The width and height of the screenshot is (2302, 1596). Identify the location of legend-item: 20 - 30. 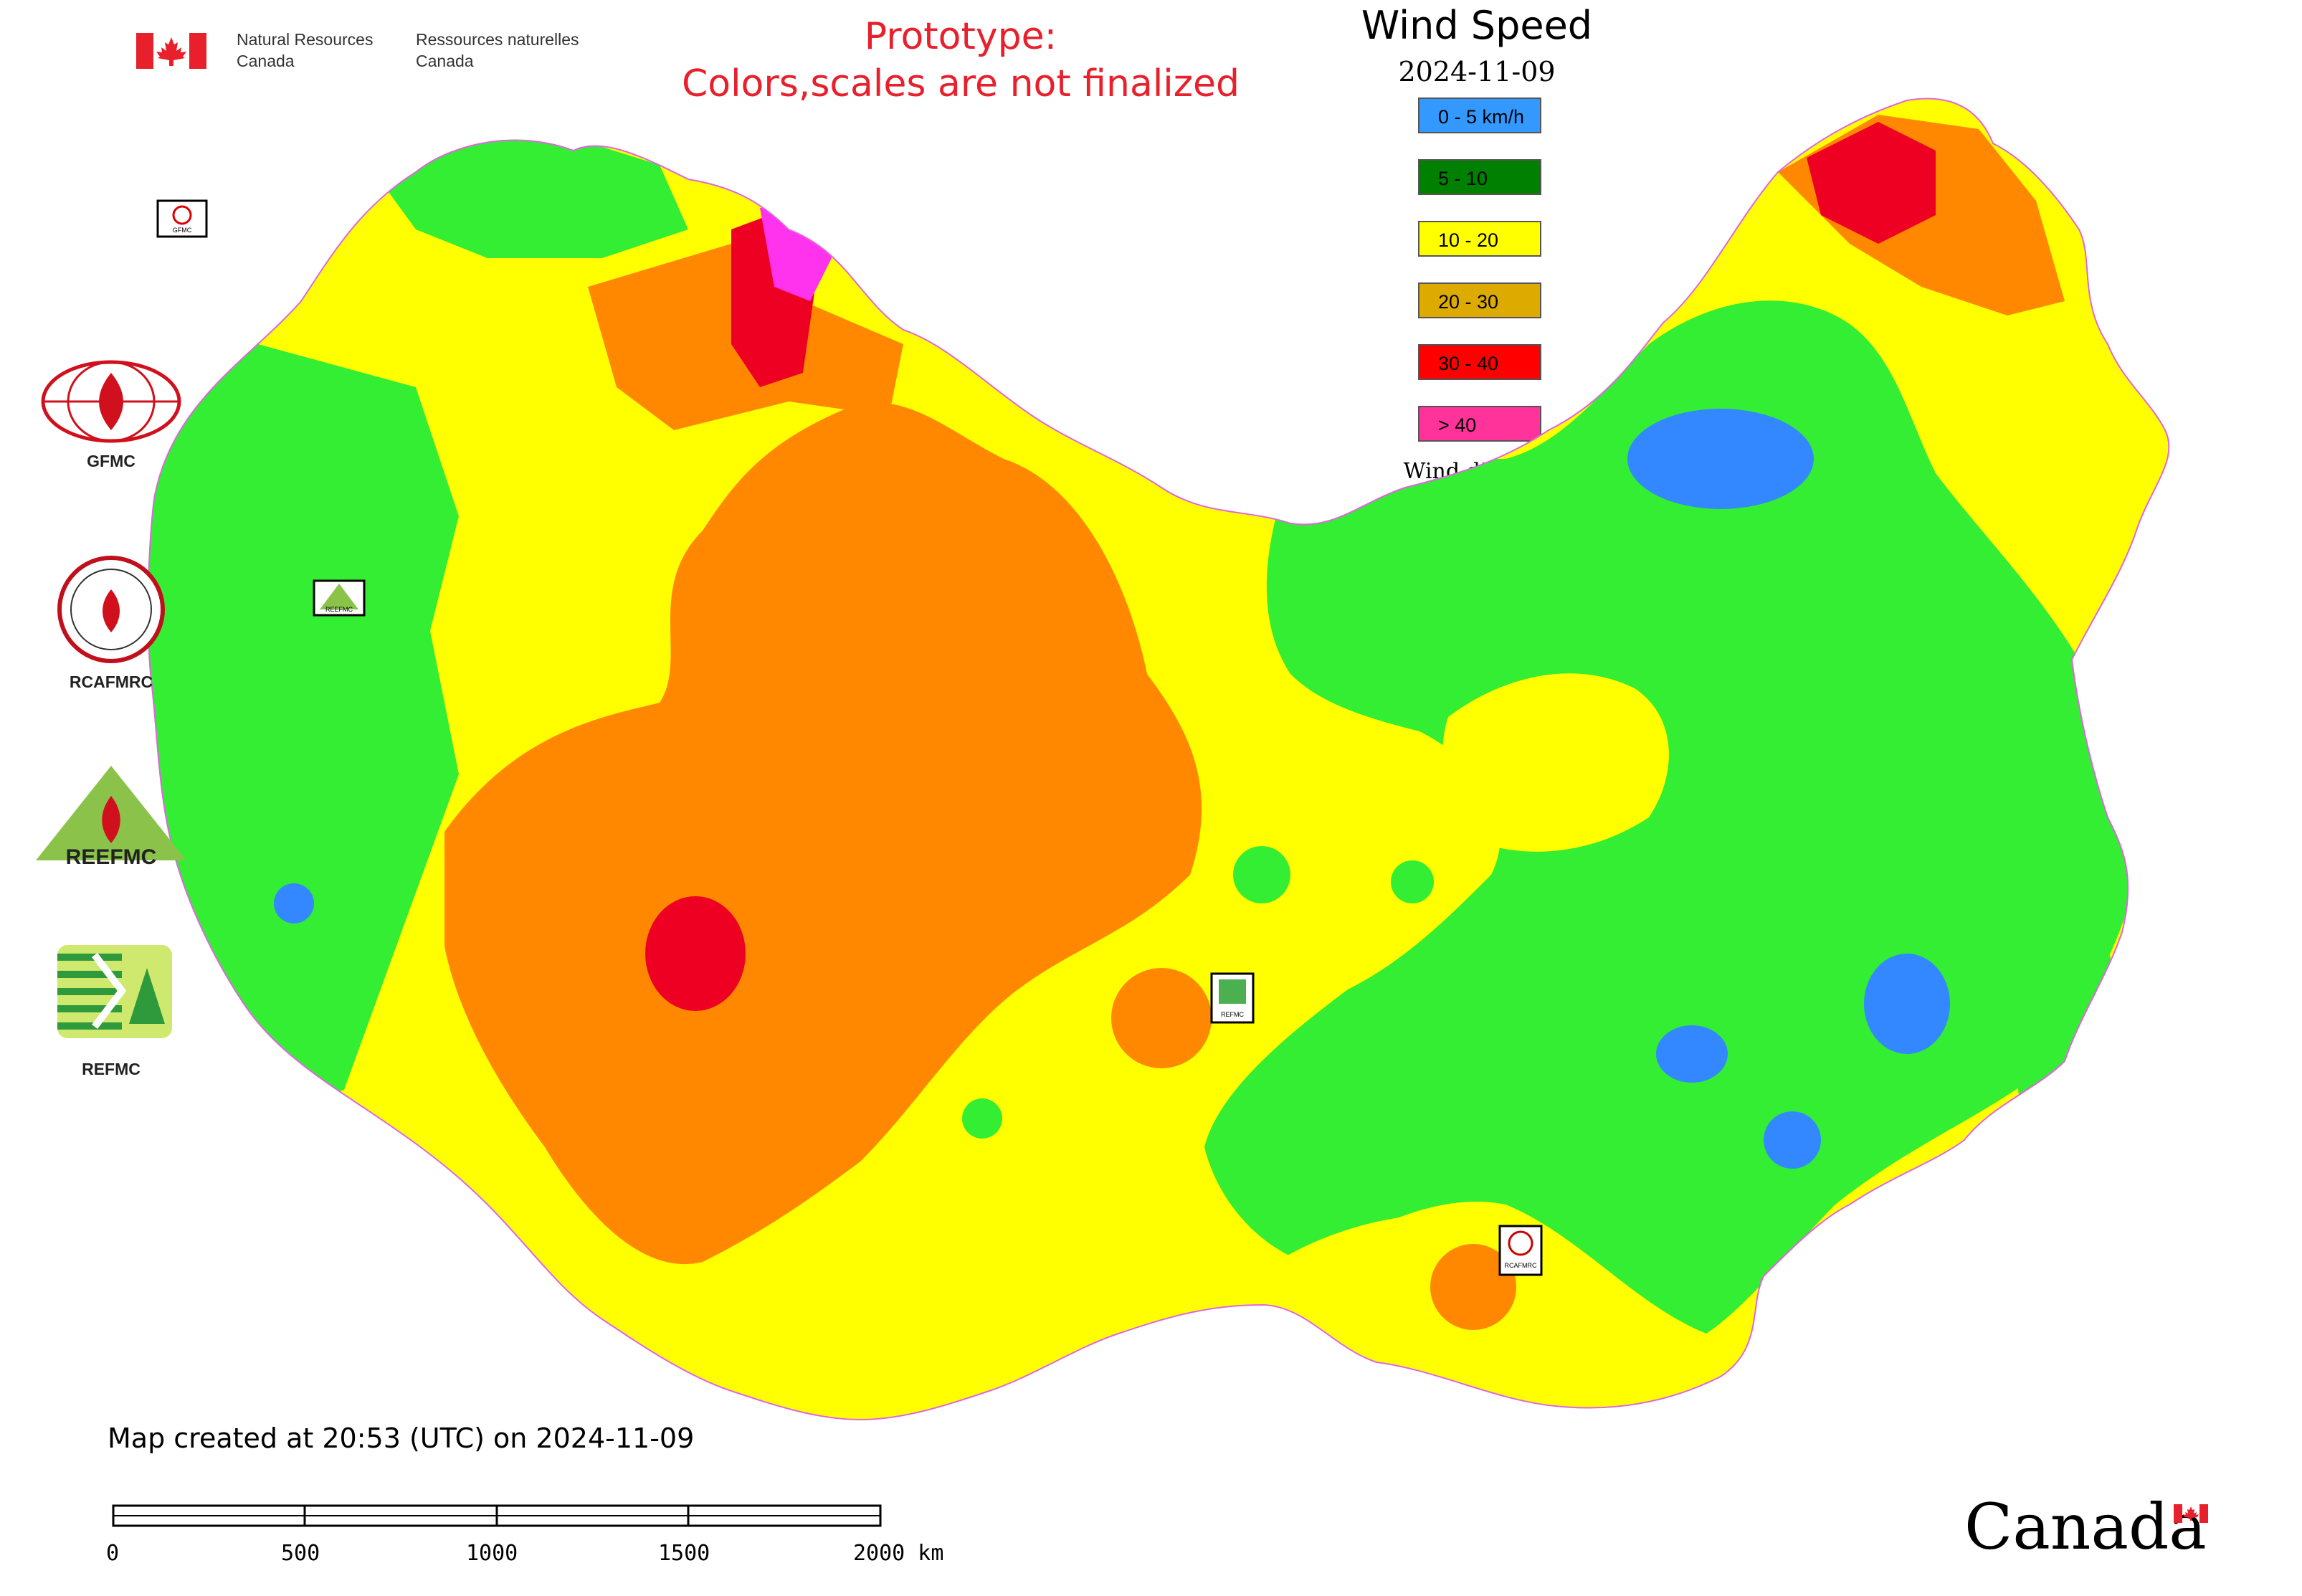
(1480, 300).